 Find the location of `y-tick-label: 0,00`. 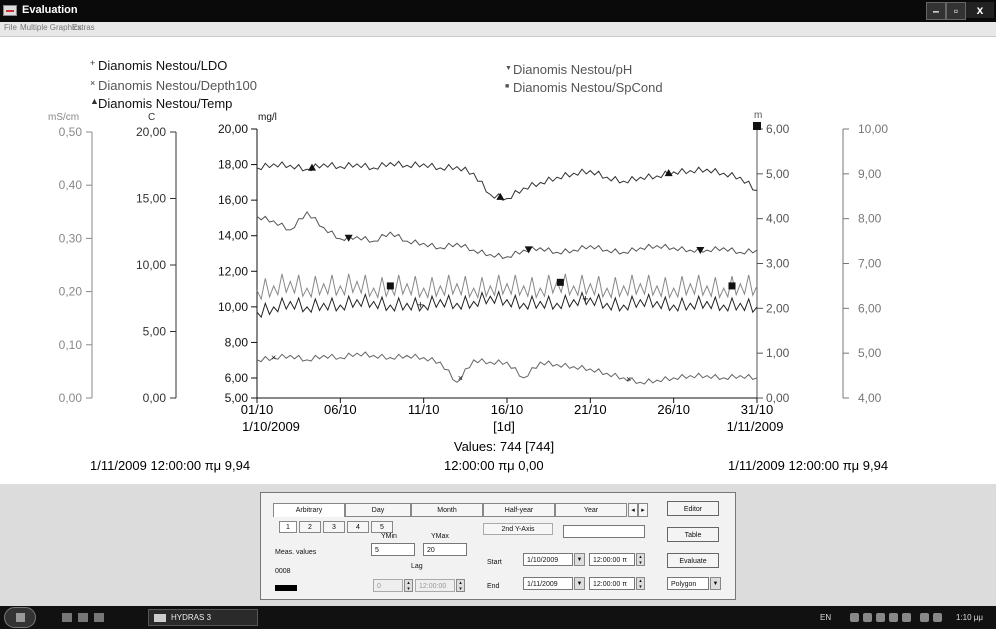

y-tick-label: 0,00 is located at coordinates (71, 398).